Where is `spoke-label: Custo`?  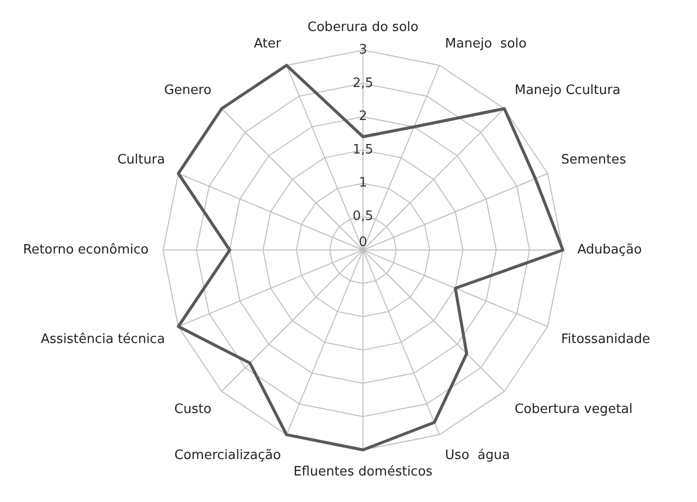 spoke-label: Custo is located at coordinates (193, 409).